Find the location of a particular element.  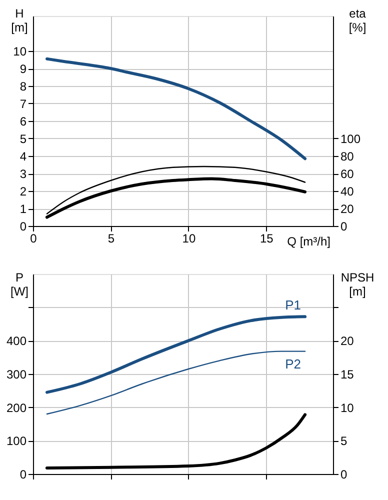

y-tick-label: 200 is located at coordinates (16, 407).